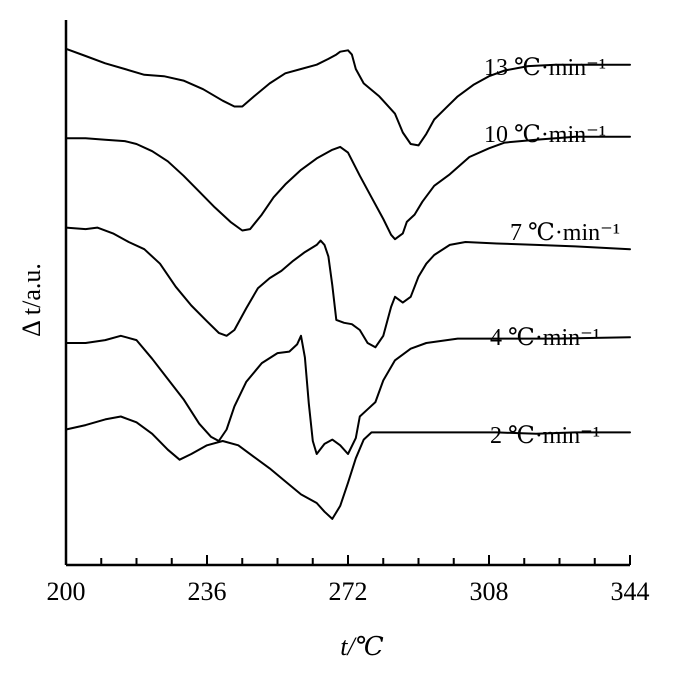 This screenshot has height=684, width=675. What do you see at coordinates (66, 591) in the screenshot?
I see `x-tick-label: 200` at bounding box center [66, 591].